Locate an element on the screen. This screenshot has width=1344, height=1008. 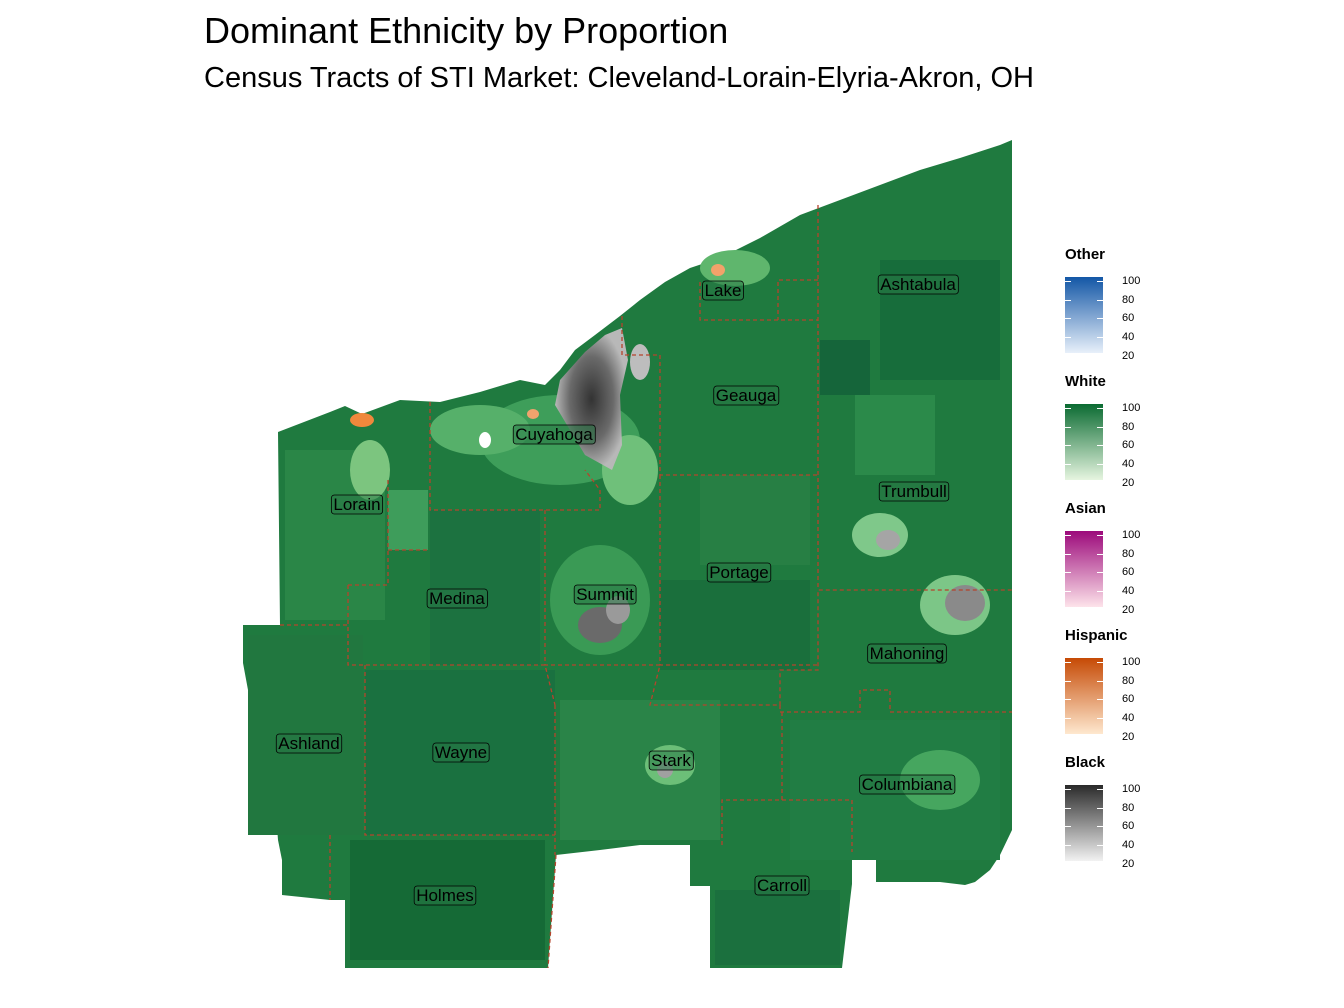
county-label-text: Summit is located at coordinates (605, 594).